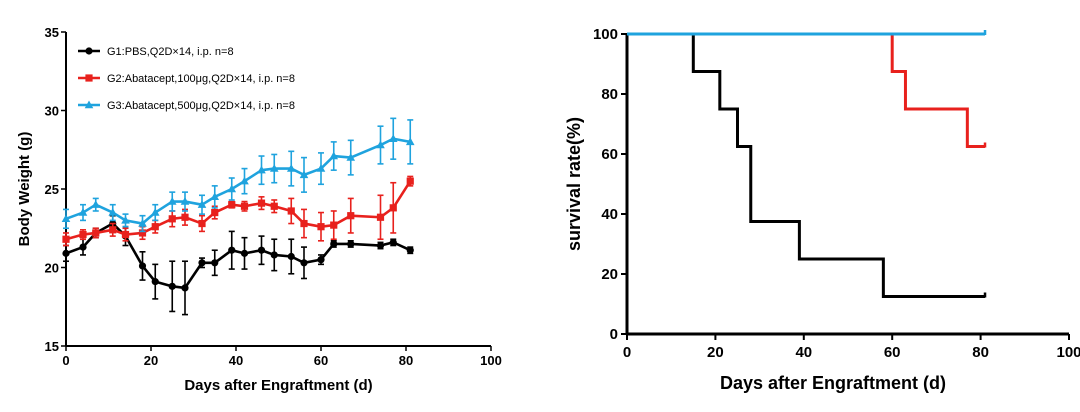 This screenshot has width=1080, height=412. I want to click on y-tick-label: 80, so click(609, 94).